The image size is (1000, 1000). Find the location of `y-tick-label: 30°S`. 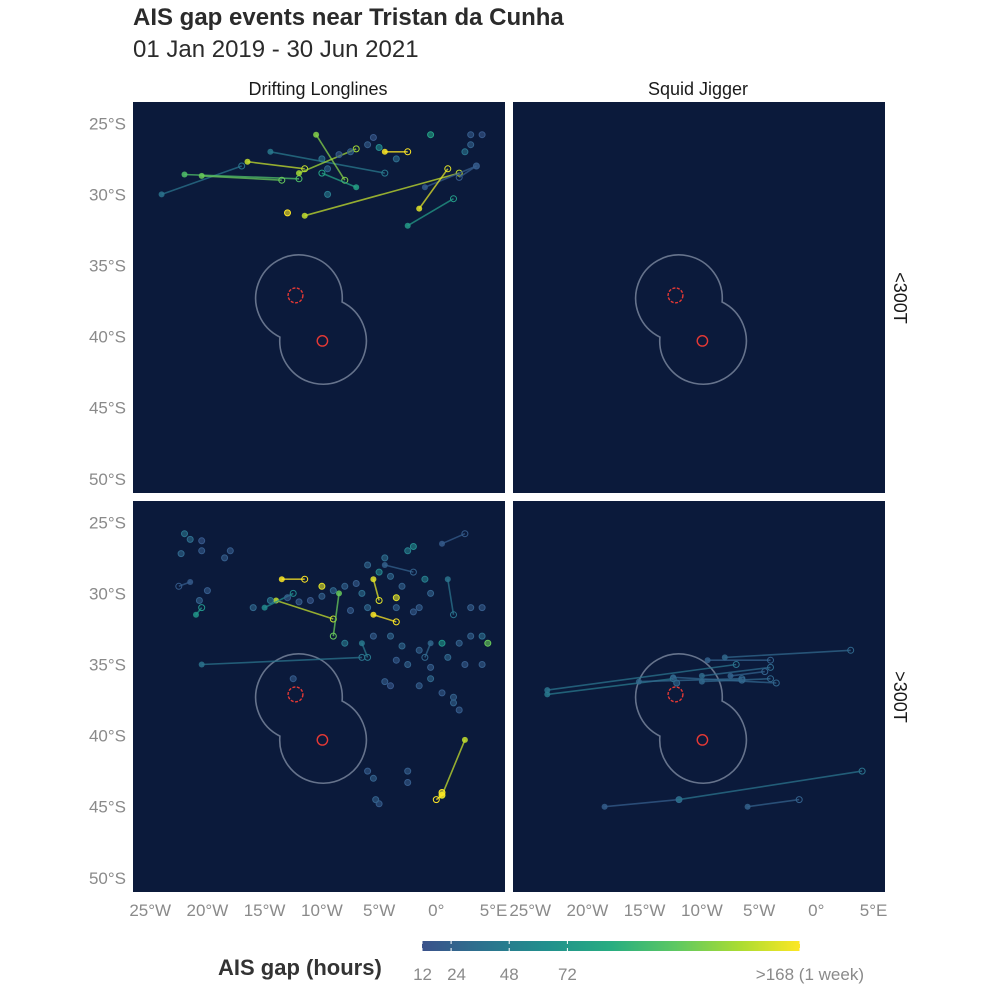

y-tick-label: 30°S is located at coordinates (107, 194).